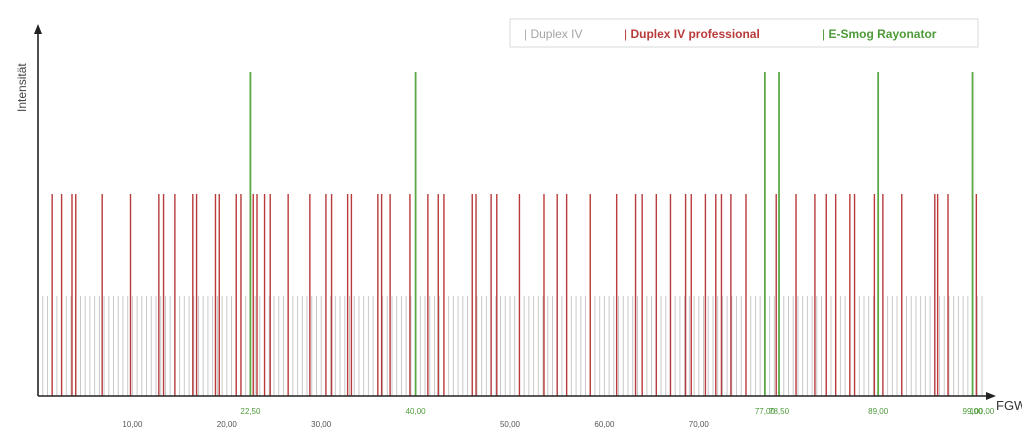 The width and height of the screenshot is (1022, 439). I want to click on x-tick-label-highlighted-2: 77,00, so click(765, 411).